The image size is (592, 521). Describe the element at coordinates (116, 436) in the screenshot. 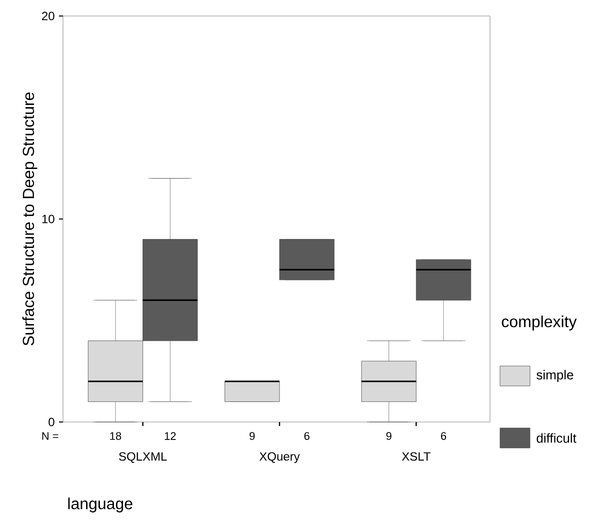

I see `text: 18` at that location.